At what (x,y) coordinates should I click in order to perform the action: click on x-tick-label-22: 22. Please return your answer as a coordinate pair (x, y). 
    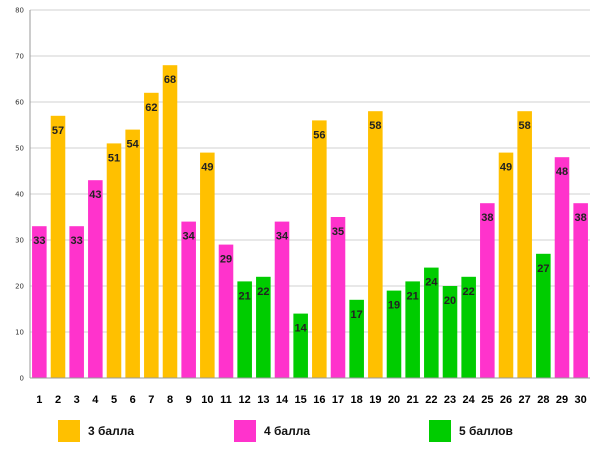
    Looking at the image, I should click on (431, 400).